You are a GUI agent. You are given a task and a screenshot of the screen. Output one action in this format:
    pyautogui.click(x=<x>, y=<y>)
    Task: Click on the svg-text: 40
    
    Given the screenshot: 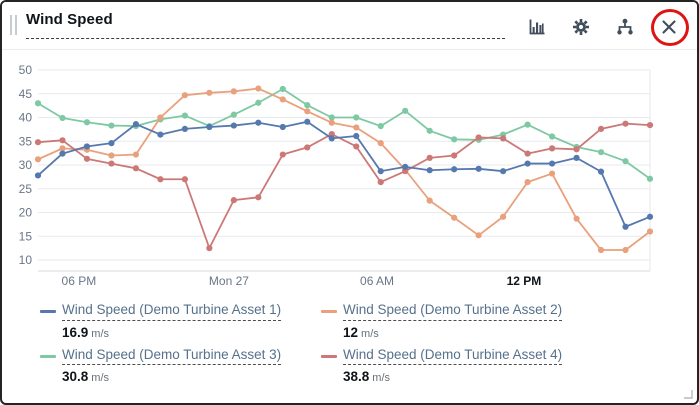 What is the action you would take?
    pyautogui.click(x=26, y=118)
    